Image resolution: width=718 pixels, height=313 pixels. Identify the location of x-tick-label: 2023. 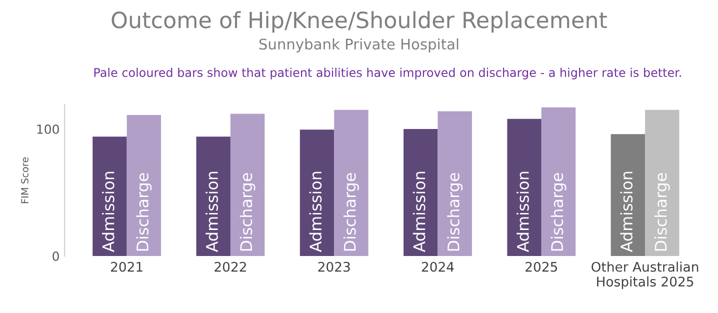
(334, 267).